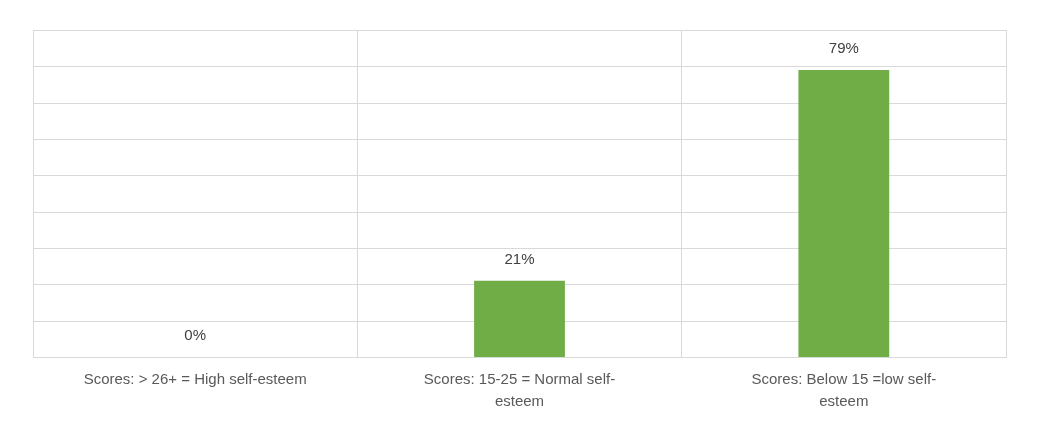 The image size is (1038, 445). I want to click on x-tick-label: Scores: 15-25 = Normal self-esteem, so click(519, 389).